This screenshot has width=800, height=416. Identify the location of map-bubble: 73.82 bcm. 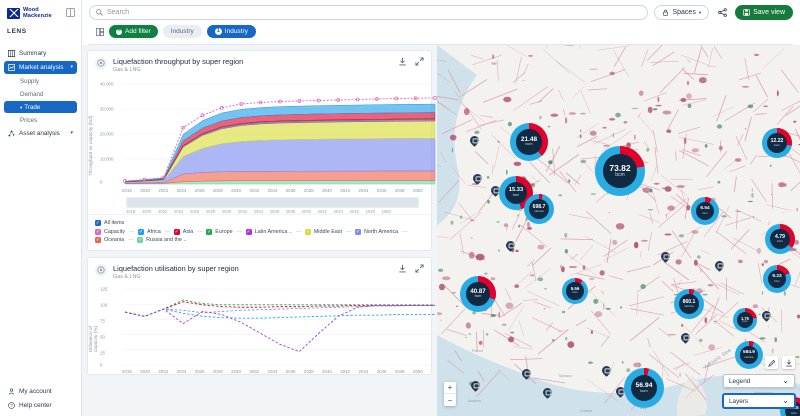
(620, 171).